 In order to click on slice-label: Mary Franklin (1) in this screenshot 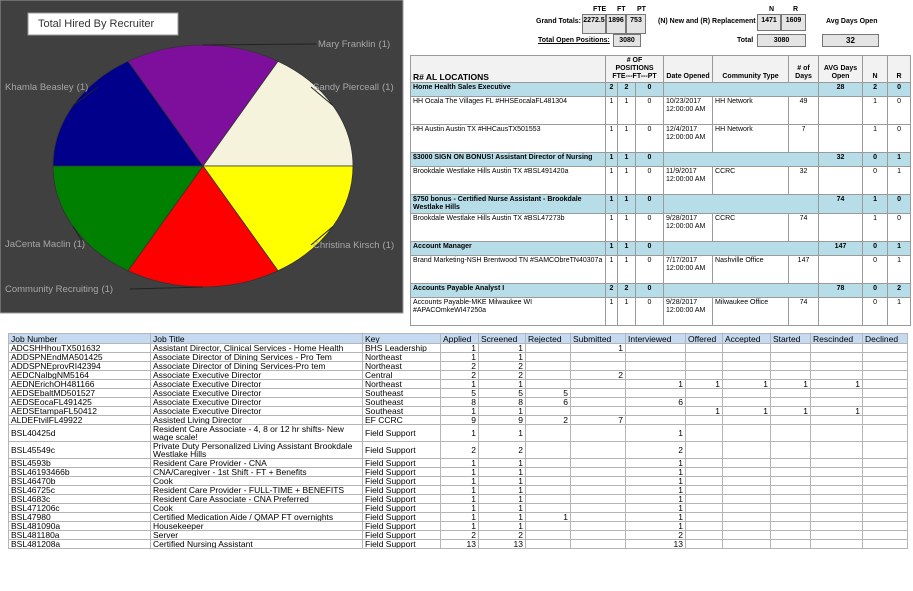, I will do `click(354, 44)`.